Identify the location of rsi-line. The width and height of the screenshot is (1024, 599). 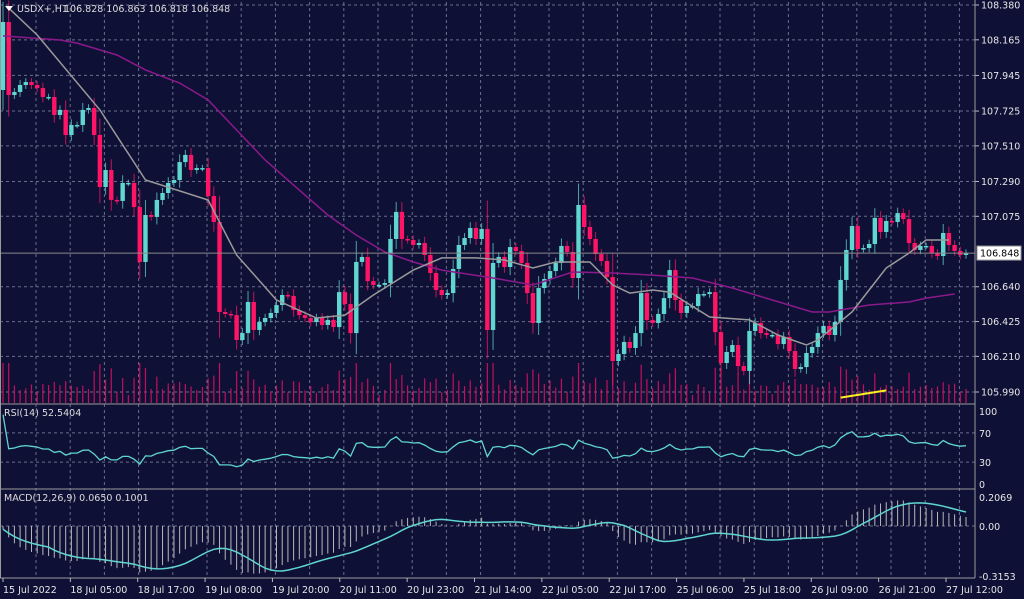
(484, 441).